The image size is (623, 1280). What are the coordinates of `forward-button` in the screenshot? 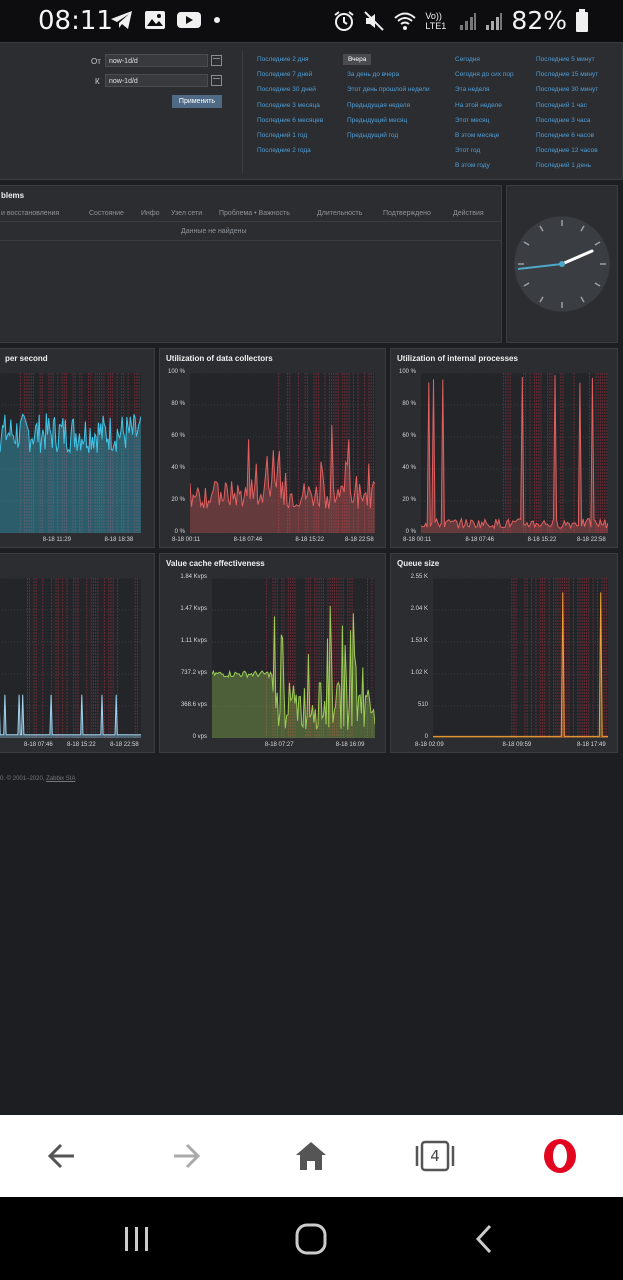 It's located at (186, 1156).